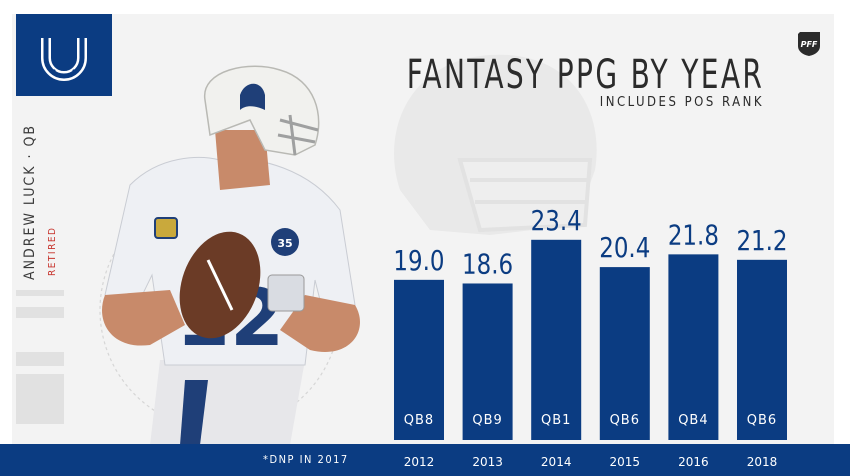  What do you see at coordinates (693, 235) in the screenshot?
I see `value-label-2016: 21.8` at bounding box center [693, 235].